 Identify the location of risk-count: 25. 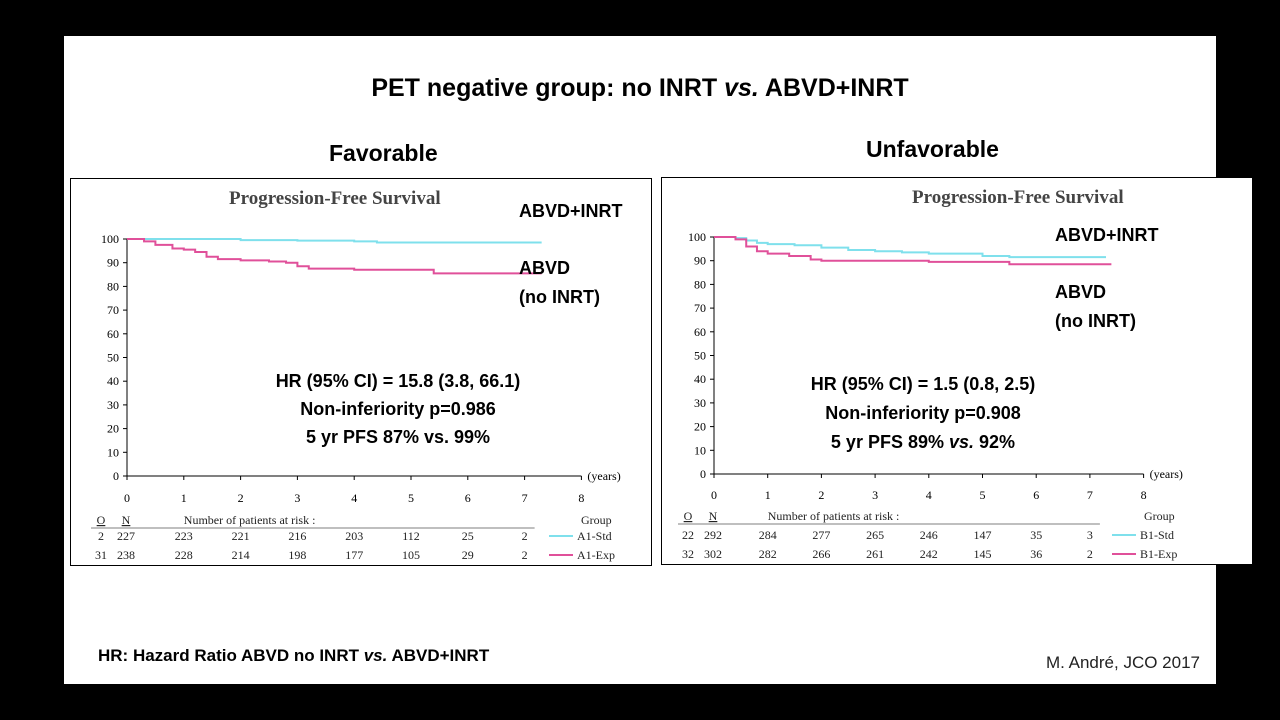
(468, 536).